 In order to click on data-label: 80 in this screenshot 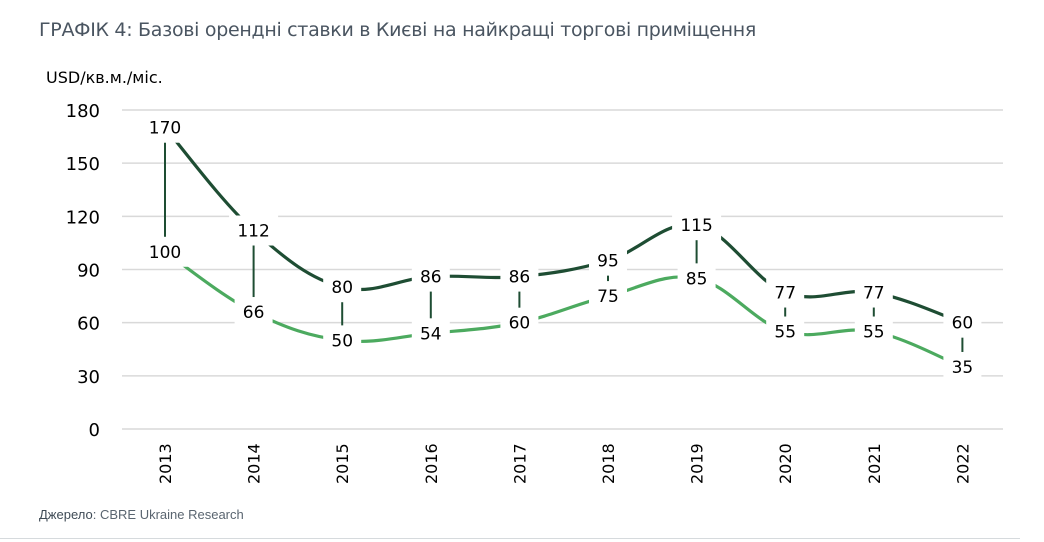, I will do `click(342, 288)`.